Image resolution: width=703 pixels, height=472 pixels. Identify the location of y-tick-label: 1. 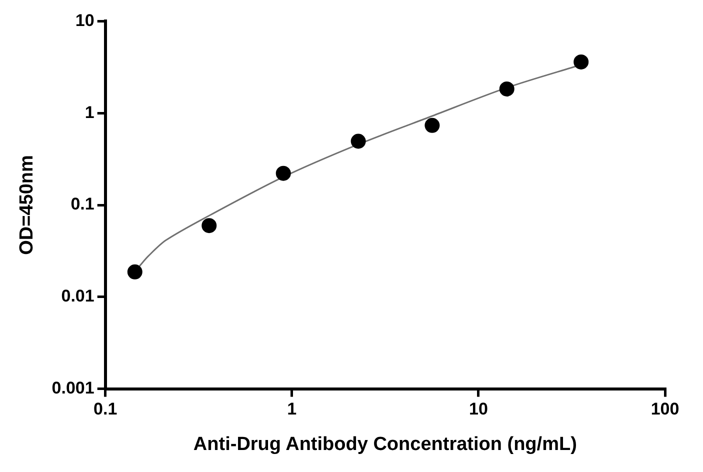
(89, 112).